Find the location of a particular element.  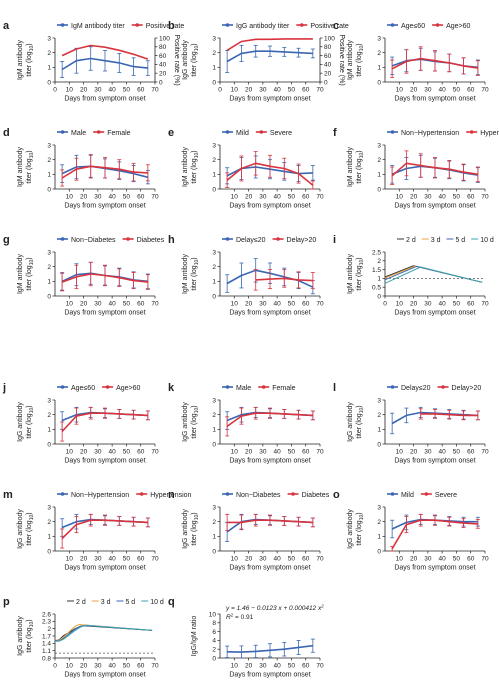

legend-label: 5 d is located at coordinates (130, 602).